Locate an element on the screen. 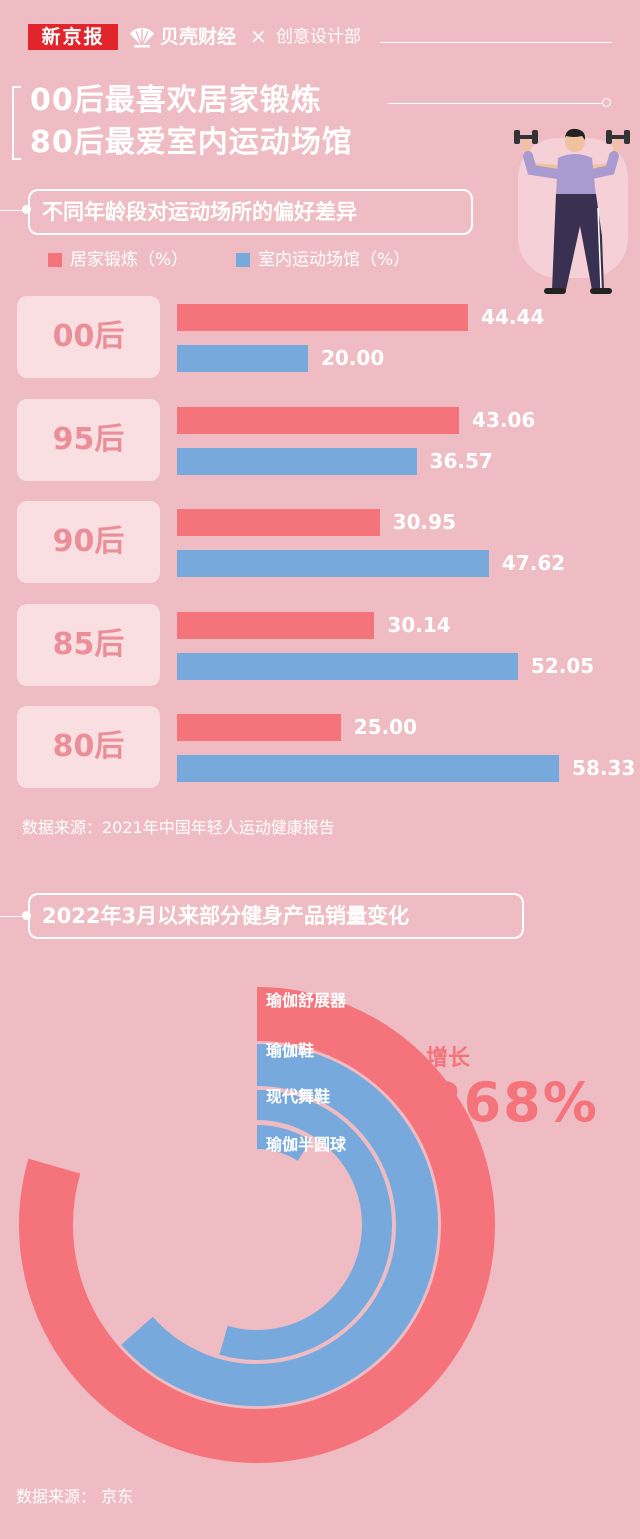 This screenshot has width=640, height=1539. title-divider is located at coordinates (495, 103).